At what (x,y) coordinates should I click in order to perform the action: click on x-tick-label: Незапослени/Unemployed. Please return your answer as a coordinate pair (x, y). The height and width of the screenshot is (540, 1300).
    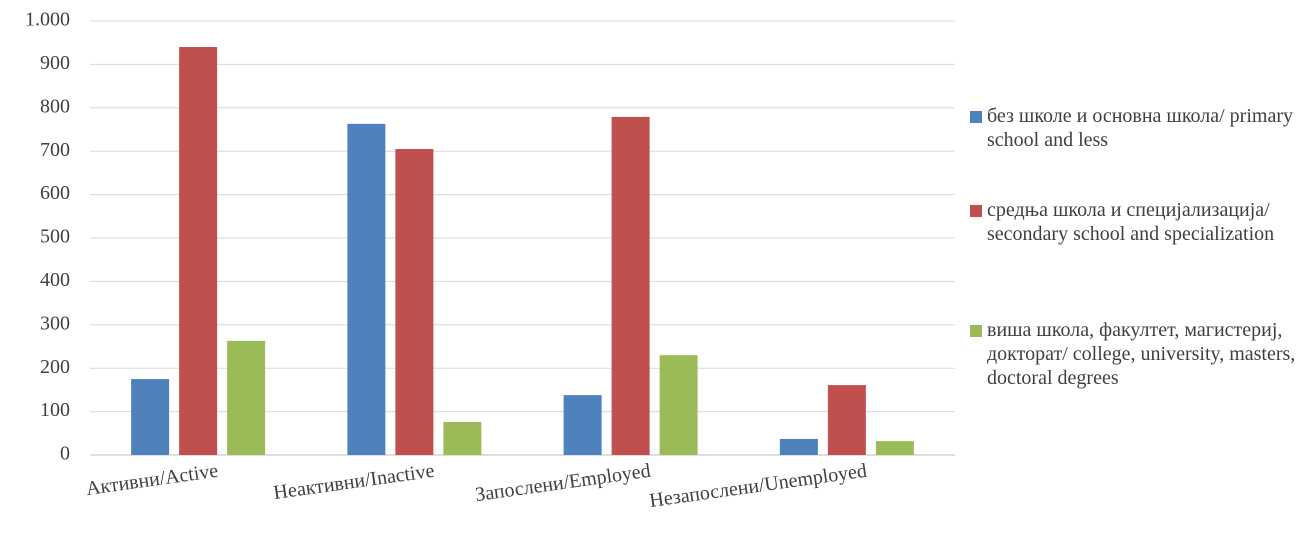
    Looking at the image, I should click on (758, 486).